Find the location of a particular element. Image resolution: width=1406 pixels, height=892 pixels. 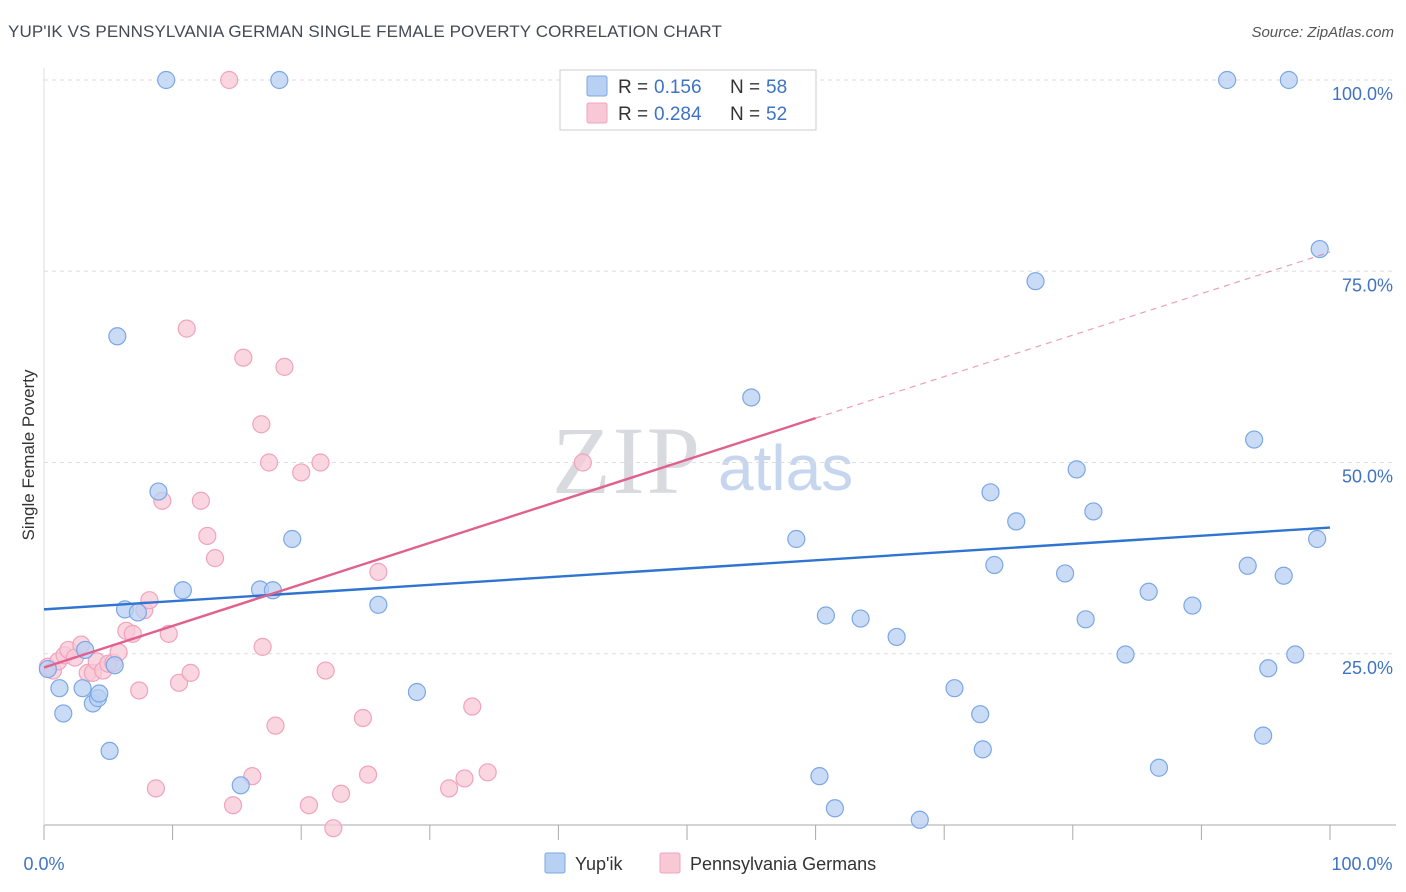

bottom-legend-label-pennsylvania-germans: Pennsylvania Germans is located at coordinates (783, 864).